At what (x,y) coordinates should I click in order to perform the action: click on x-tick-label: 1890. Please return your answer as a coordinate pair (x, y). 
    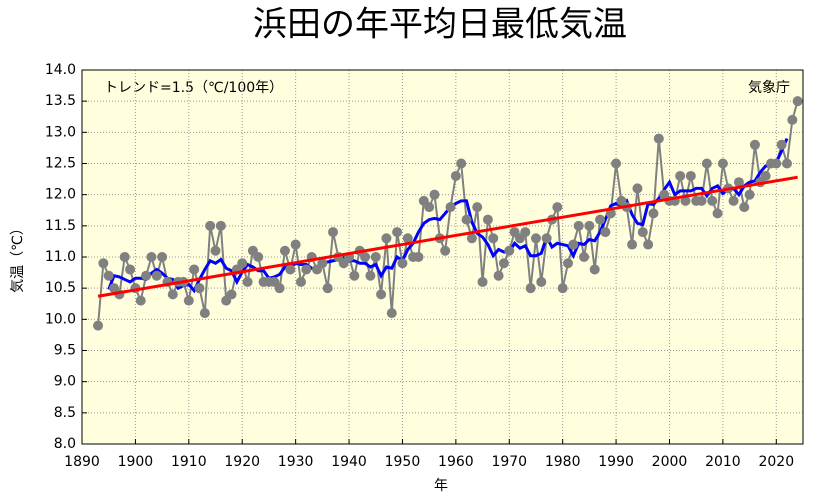
    Looking at the image, I should click on (82, 462).